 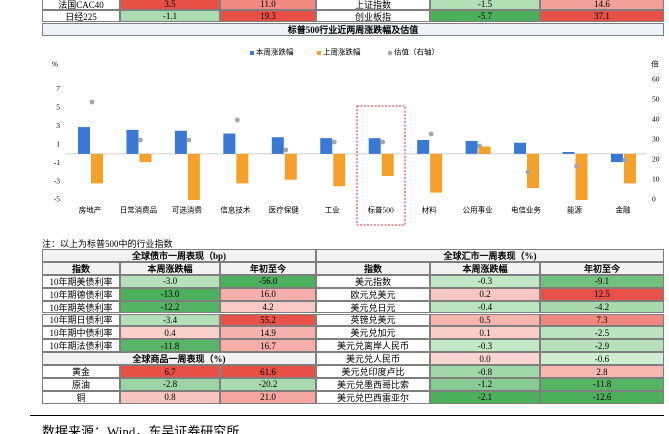 What do you see at coordinates (268, 5) in the screenshot?
I see `table-cell: 11.0` at bounding box center [268, 5].